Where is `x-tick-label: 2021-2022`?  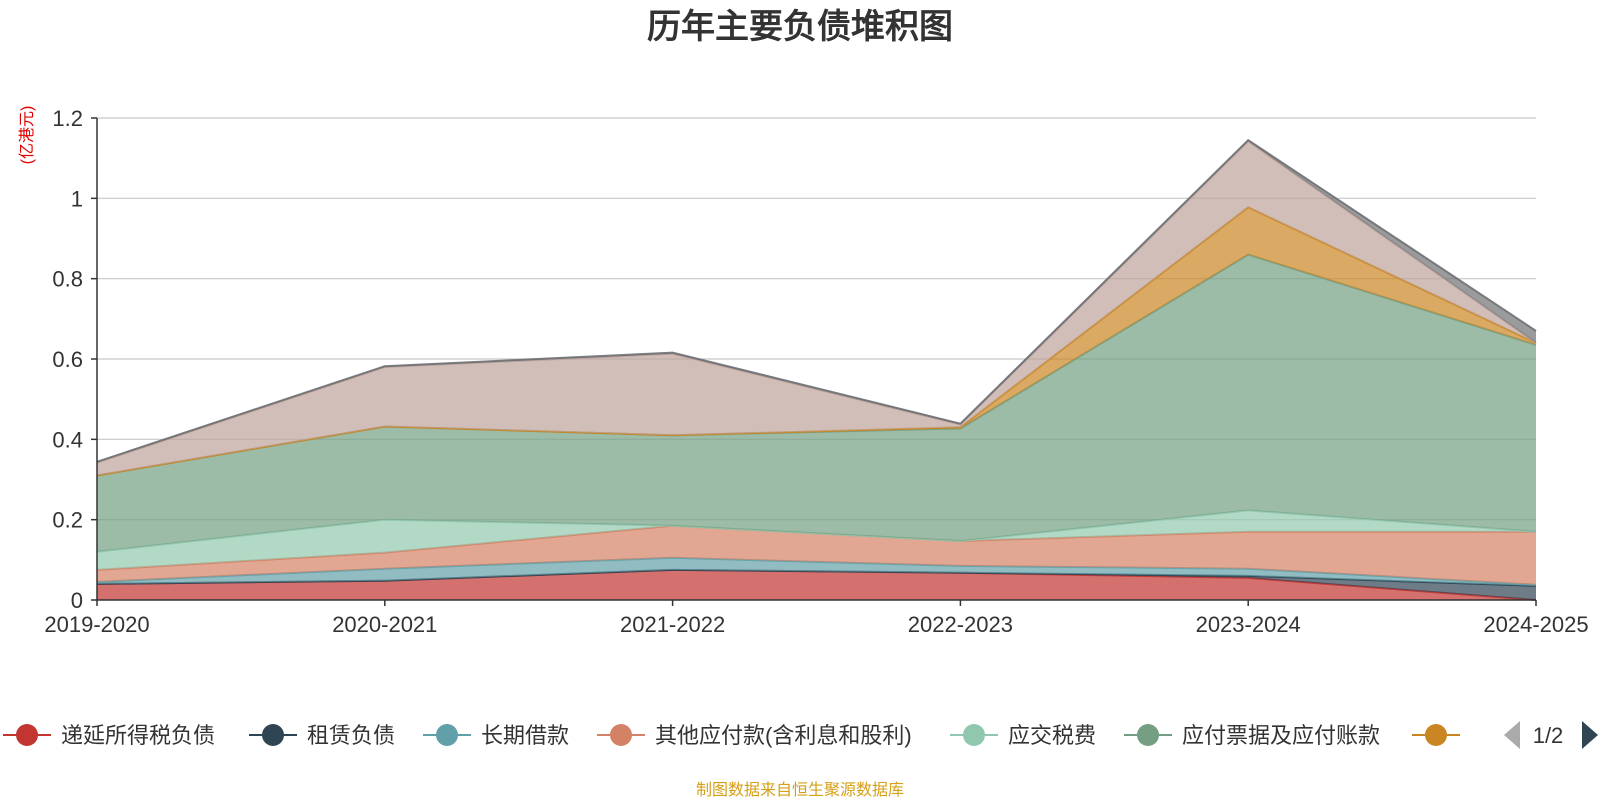
x-tick-label: 2021-2022 is located at coordinates (672, 624).